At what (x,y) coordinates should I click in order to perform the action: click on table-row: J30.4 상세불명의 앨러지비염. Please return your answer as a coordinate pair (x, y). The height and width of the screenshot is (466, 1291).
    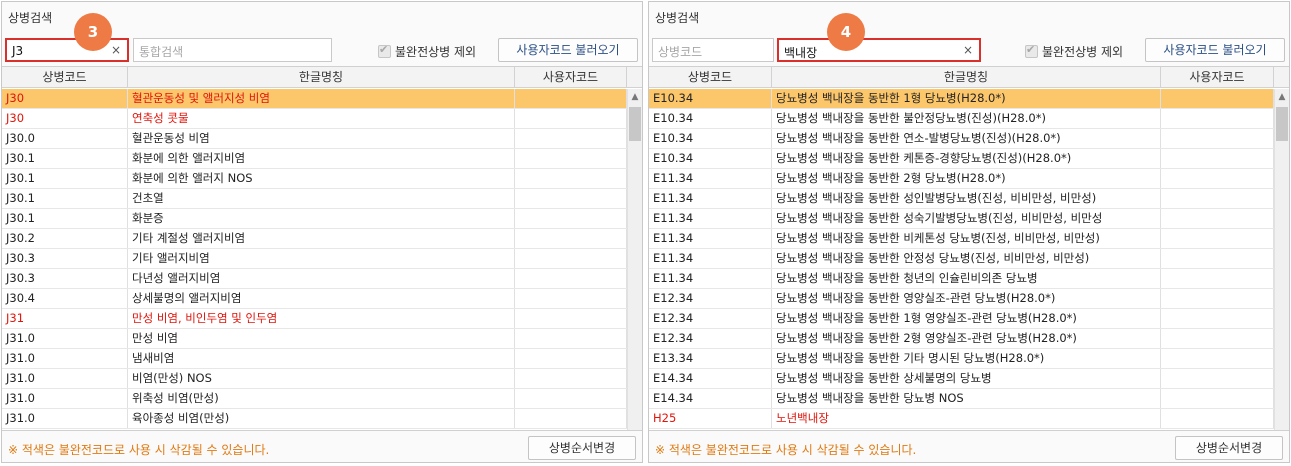
    Looking at the image, I should click on (314, 299).